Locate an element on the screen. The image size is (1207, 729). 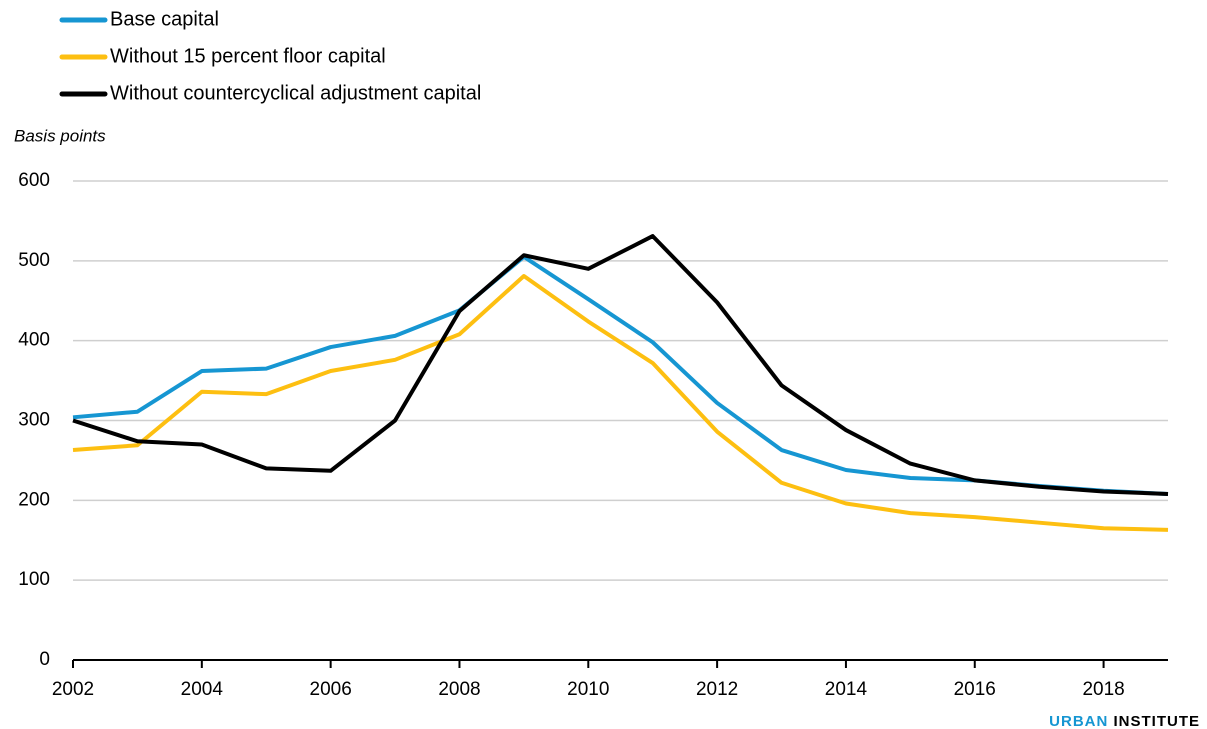
y-tick-label: 400 is located at coordinates (34, 340).